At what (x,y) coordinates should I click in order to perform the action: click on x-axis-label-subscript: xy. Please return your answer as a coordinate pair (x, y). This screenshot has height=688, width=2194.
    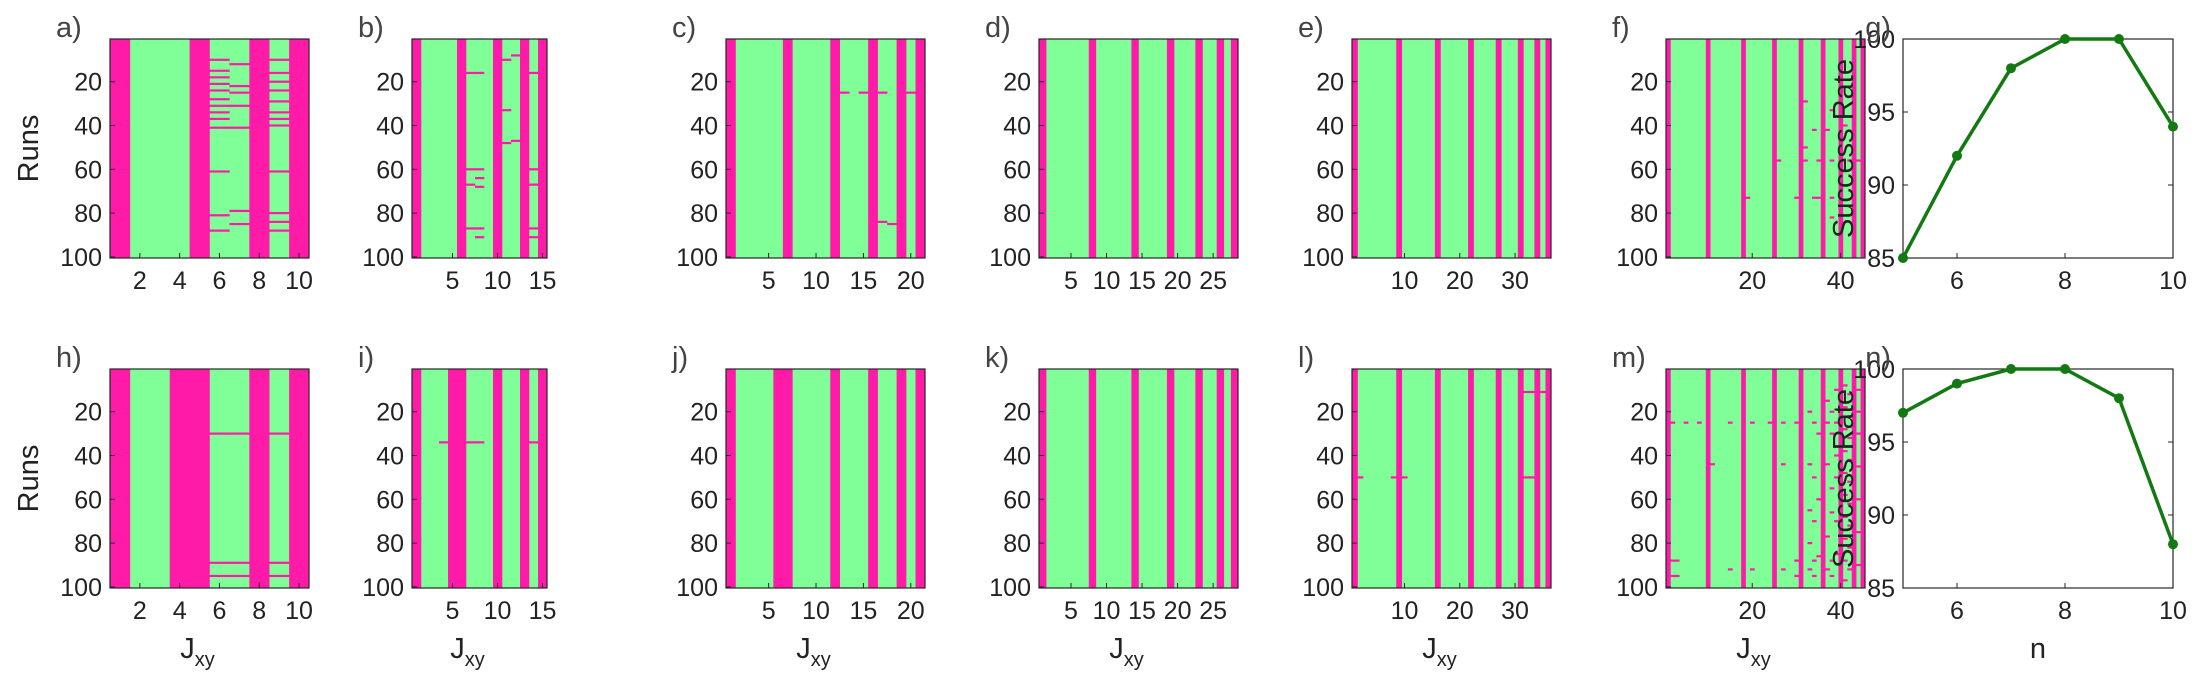
    Looking at the image, I should click on (475, 660).